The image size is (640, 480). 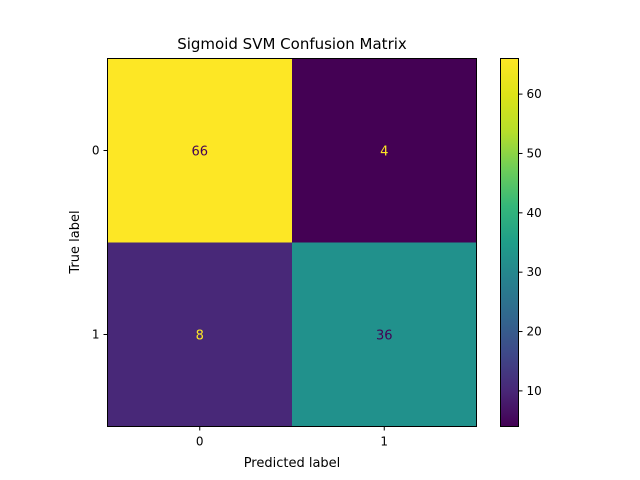 What do you see at coordinates (96, 151) in the screenshot?
I see `y-tick-label-0: 0` at bounding box center [96, 151].